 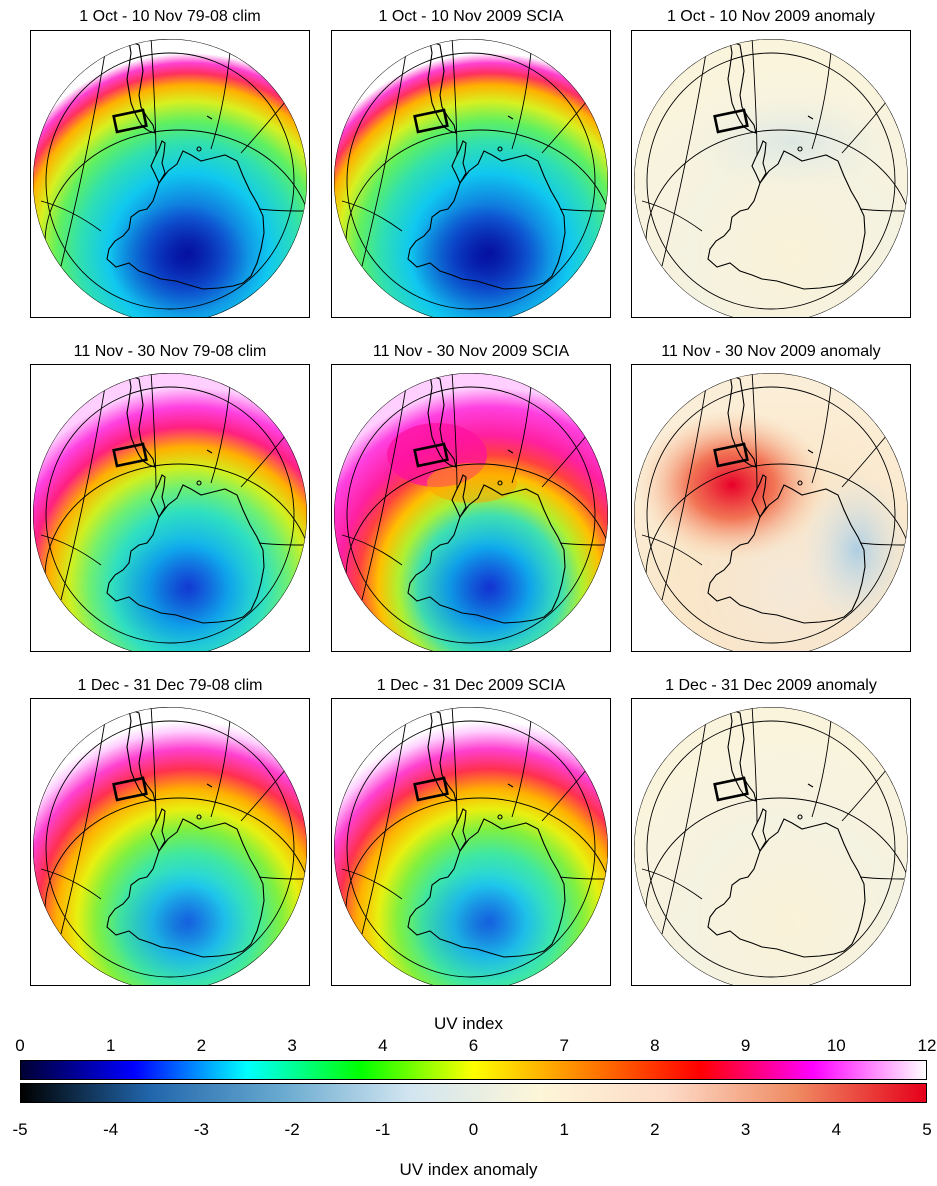 What do you see at coordinates (111, 1129) in the screenshot?
I see `anomaly-tick-label: -4` at bounding box center [111, 1129].